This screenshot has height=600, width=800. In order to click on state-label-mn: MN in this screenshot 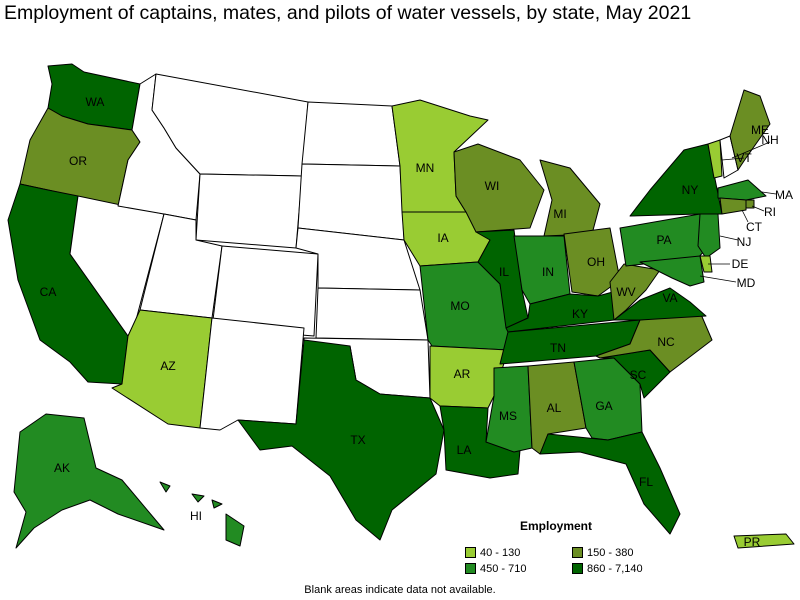, I will do `click(425, 168)`.